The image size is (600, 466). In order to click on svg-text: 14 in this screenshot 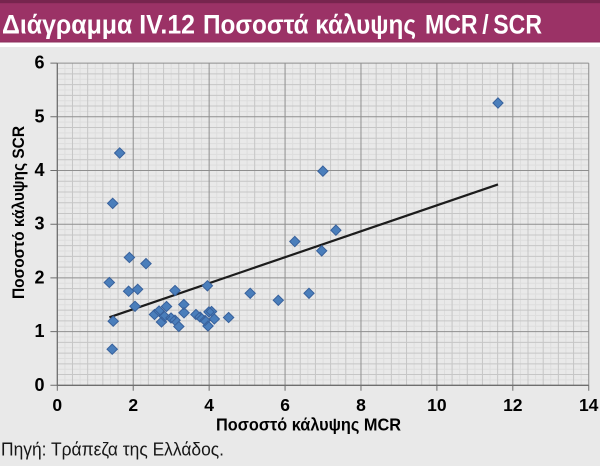, I will do `click(589, 405)`.